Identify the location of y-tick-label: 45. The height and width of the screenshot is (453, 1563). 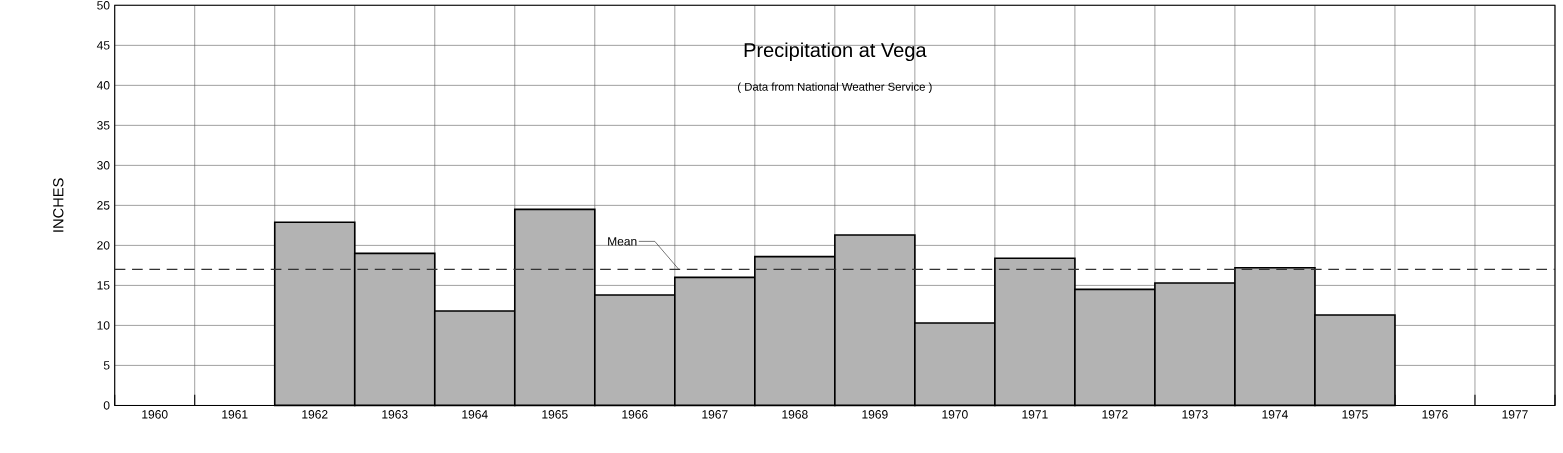
(103, 45).